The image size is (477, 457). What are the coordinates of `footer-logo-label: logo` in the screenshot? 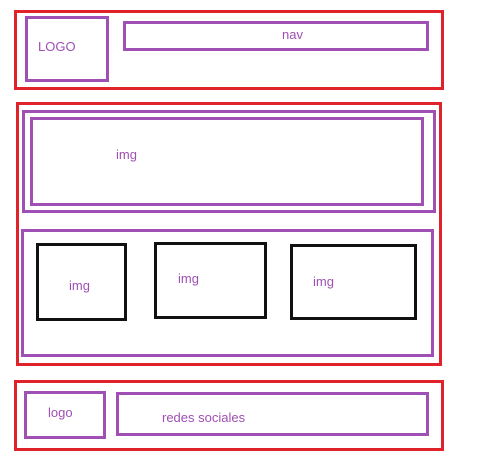 It's located at (60, 412).